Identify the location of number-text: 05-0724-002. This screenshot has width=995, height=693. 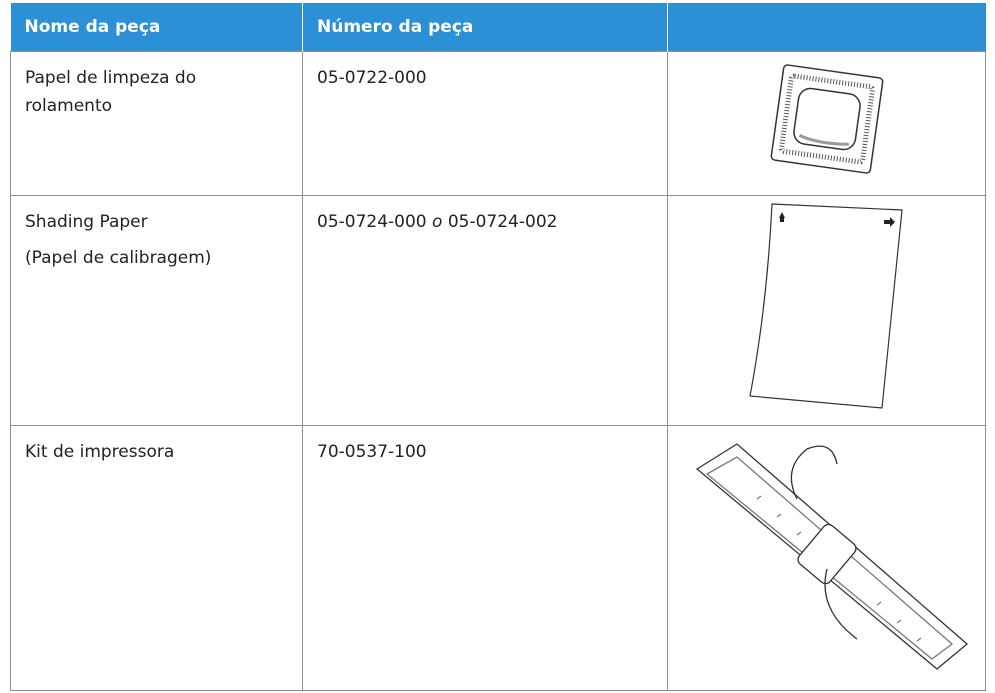
(502, 222).